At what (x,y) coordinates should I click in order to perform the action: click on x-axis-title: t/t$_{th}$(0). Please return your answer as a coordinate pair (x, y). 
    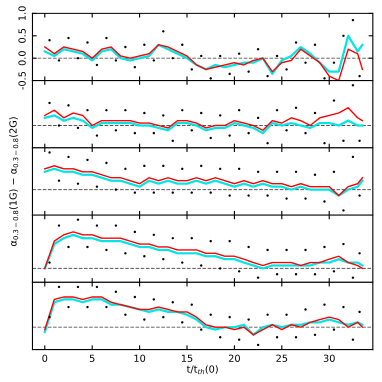
    Looking at the image, I should click on (202, 369).